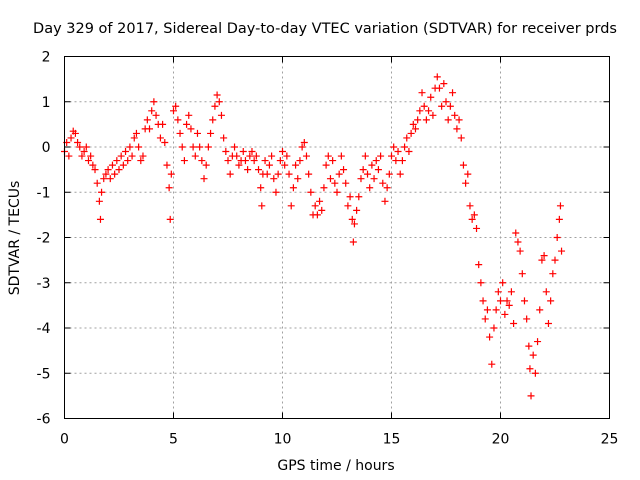 This screenshot has height=480, width=640. I want to click on x-axis-label: GPS time / hours, so click(335, 466).